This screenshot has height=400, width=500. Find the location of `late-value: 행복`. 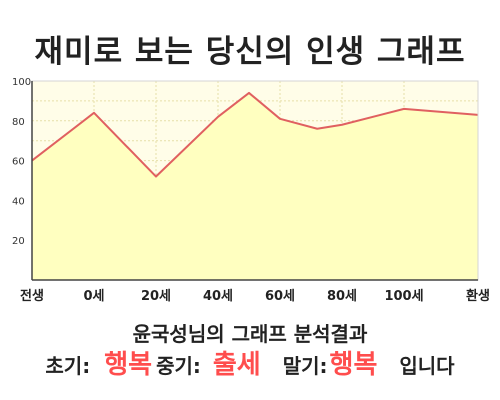

late-value: 행복 is located at coordinates (353, 365).